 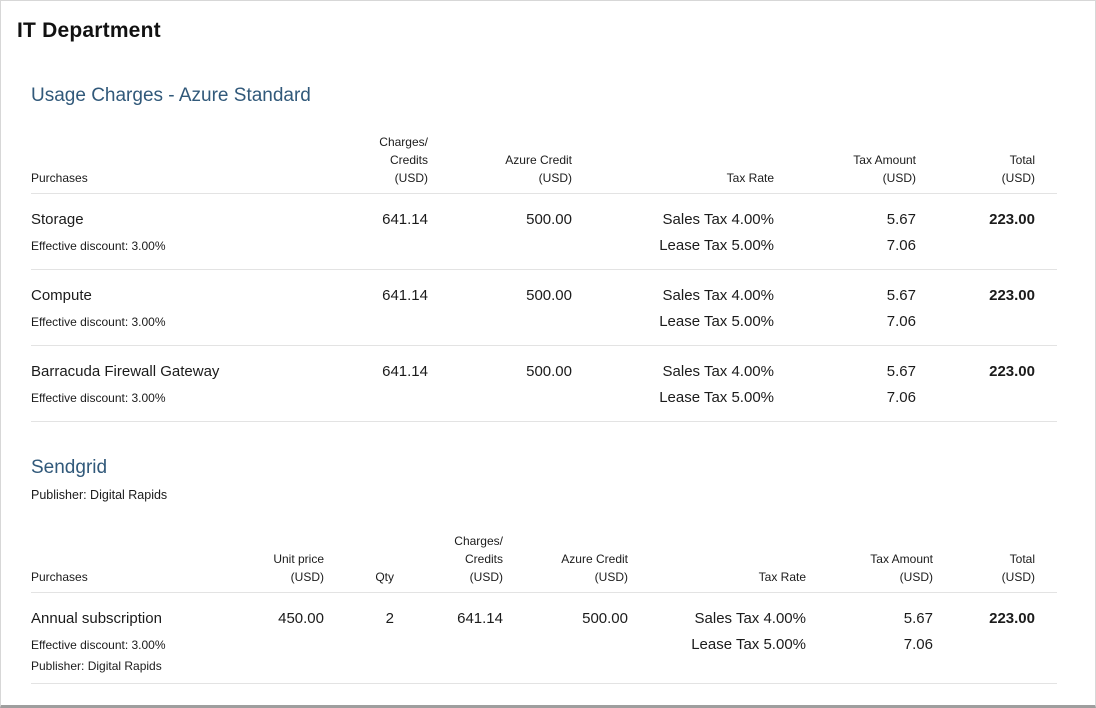 What do you see at coordinates (125, 371) in the screenshot?
I see `purchase-name: Barracuda Firewall Gateway` at bounding box center [125, 371].